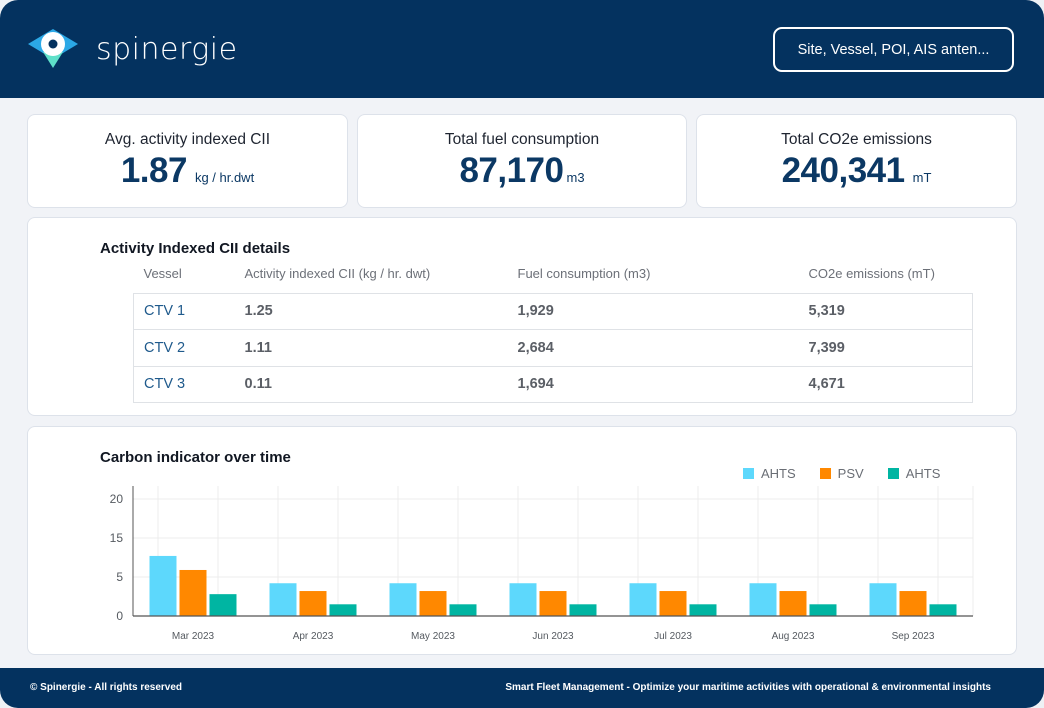  What do you see at coordinates (184, 311) in the screenshot?
I see `vessel-link: CTV 1` at bounding box center [184, 311].